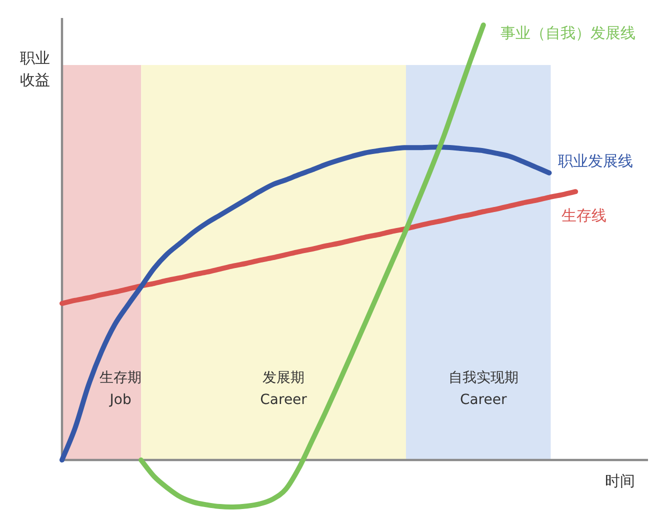 This screenshot has width=662, height=513. What do you see at coordinates (35, 69) in the screenshot?
I see `y-axis-title: 职业收益` at bounding box center [35, 69].